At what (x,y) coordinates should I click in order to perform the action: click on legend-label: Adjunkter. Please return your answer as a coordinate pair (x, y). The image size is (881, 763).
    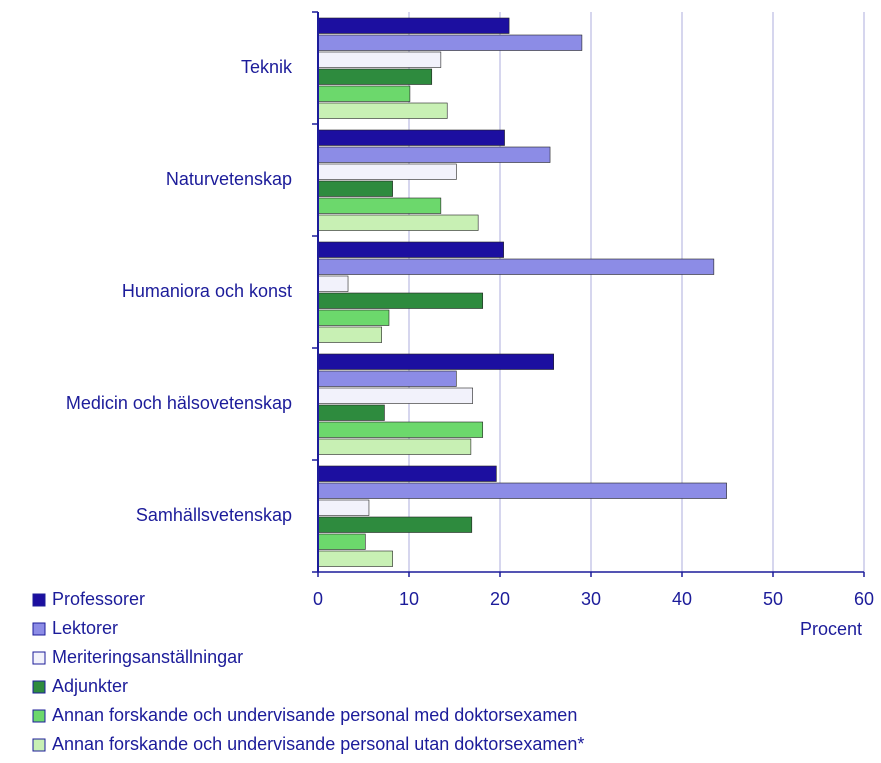
    Looking at the image, I should click on (90, 686).